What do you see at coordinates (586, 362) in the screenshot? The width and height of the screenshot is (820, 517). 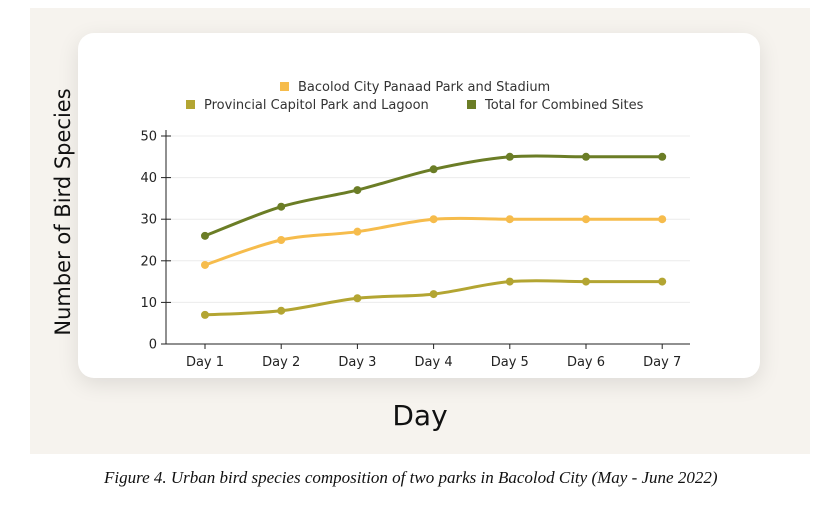 I see `x-tick-label-5: Day 6` at bounding box center [586, 362].